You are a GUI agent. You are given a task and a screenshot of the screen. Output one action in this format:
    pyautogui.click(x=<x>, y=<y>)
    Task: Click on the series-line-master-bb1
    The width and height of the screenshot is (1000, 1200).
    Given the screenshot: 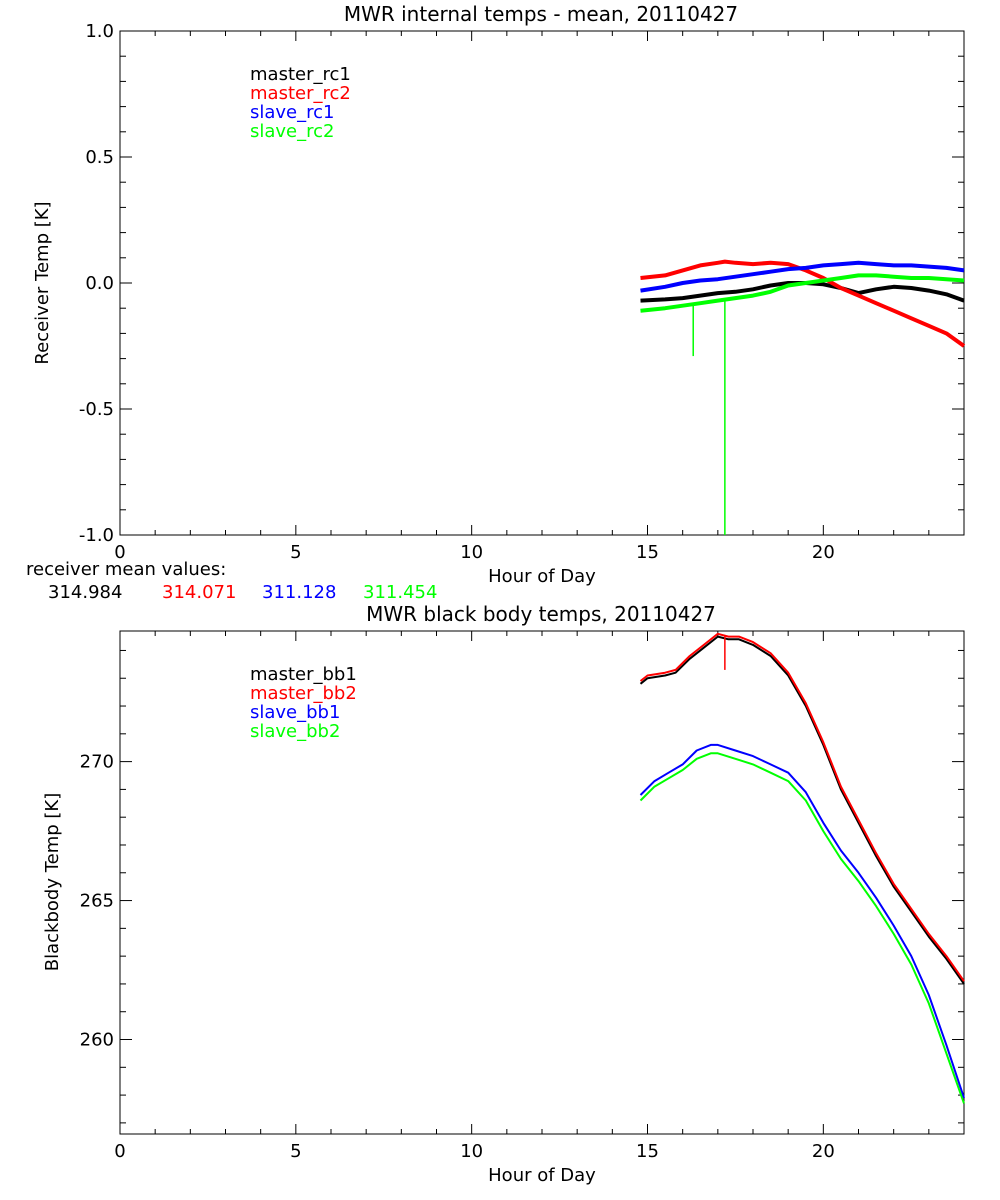 What is the action you would take?
    pyautogui.click(x=802, y=810)
    